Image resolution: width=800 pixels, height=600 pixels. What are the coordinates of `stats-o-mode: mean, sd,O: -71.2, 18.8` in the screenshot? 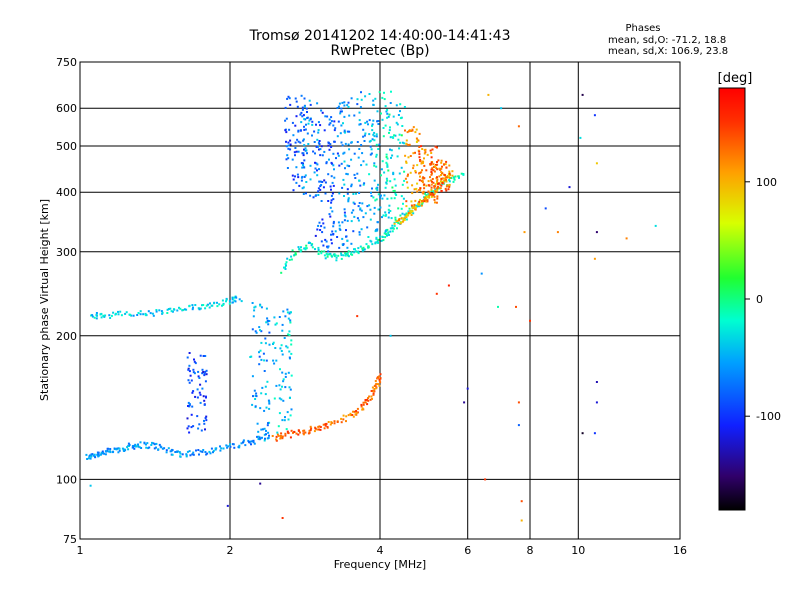 It's located at (667, 40).